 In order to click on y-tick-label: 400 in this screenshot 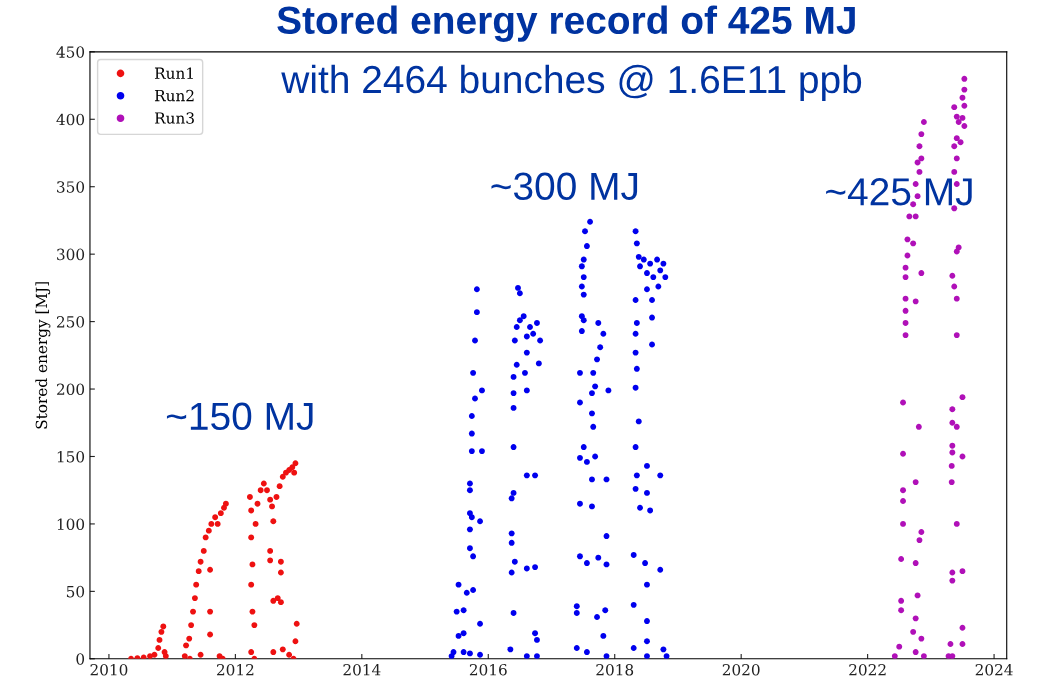, I will do `click(70, 119)`.